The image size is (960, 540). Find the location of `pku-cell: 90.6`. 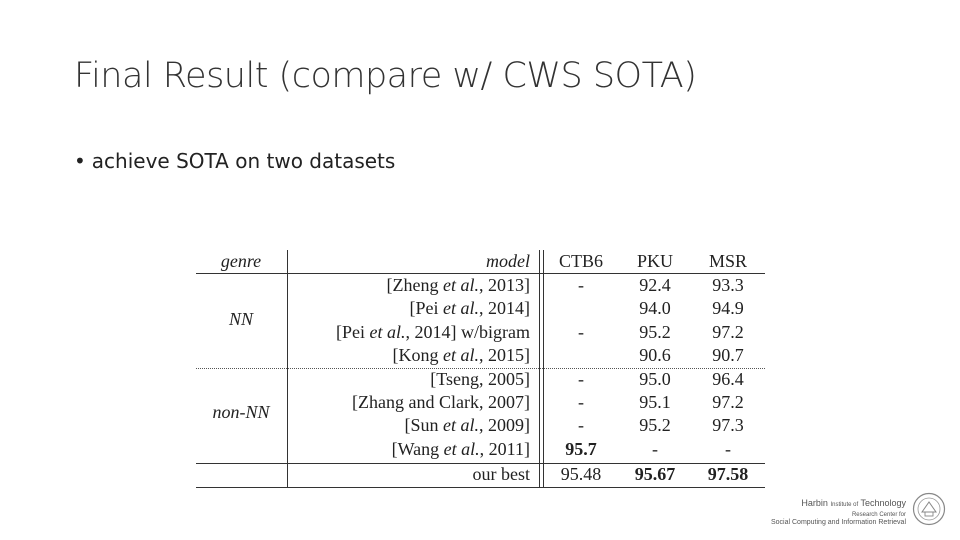

pku-cell: 90.6 is located at coordinates (655, 355).